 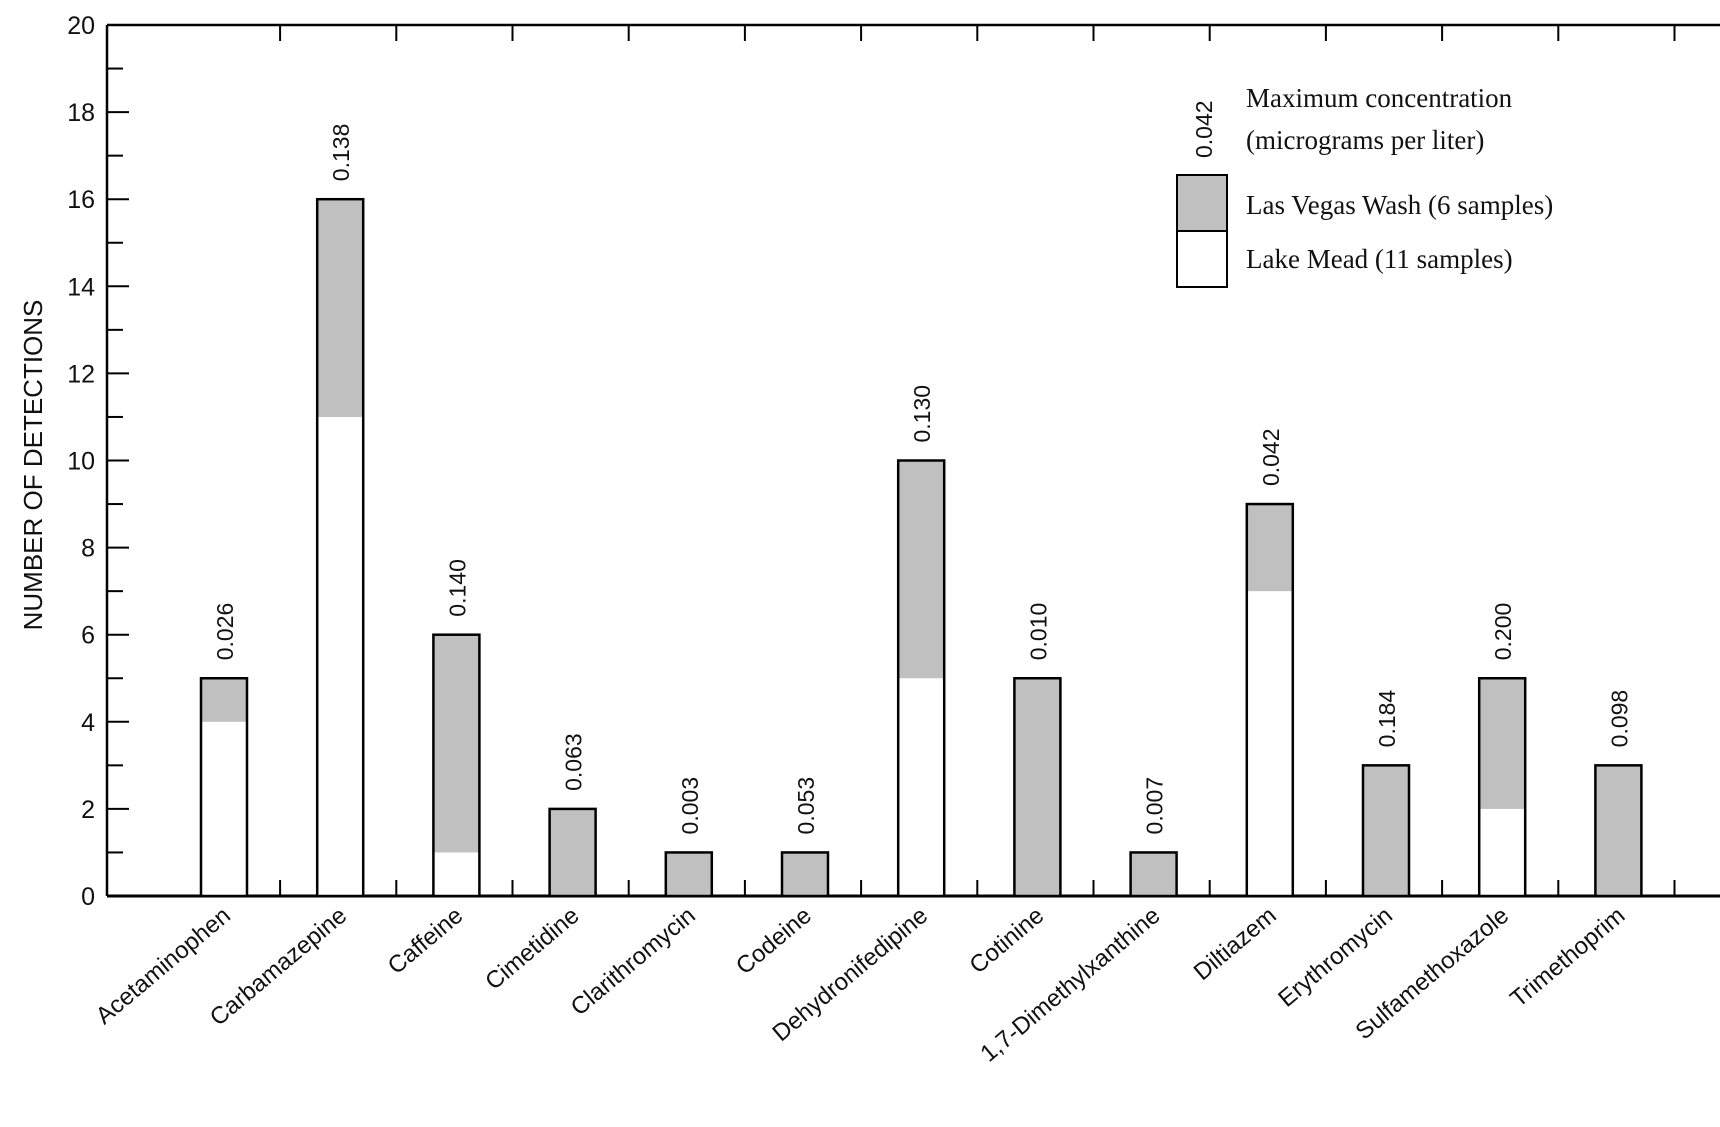 What do you see at coordinates (633, 961) in the screenshot?
I see `x-category-label: Clarithromycin` at bounding box center [633, 961].